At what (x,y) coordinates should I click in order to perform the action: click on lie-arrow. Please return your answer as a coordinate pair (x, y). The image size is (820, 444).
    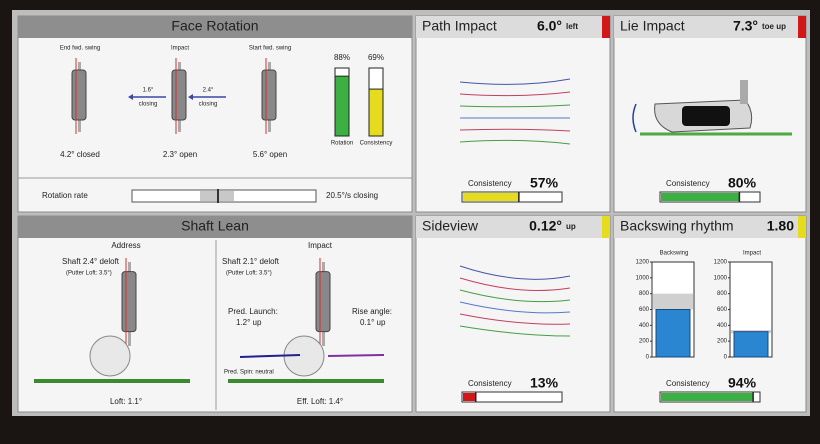
    Looking at the image, I should click on (634, 118).